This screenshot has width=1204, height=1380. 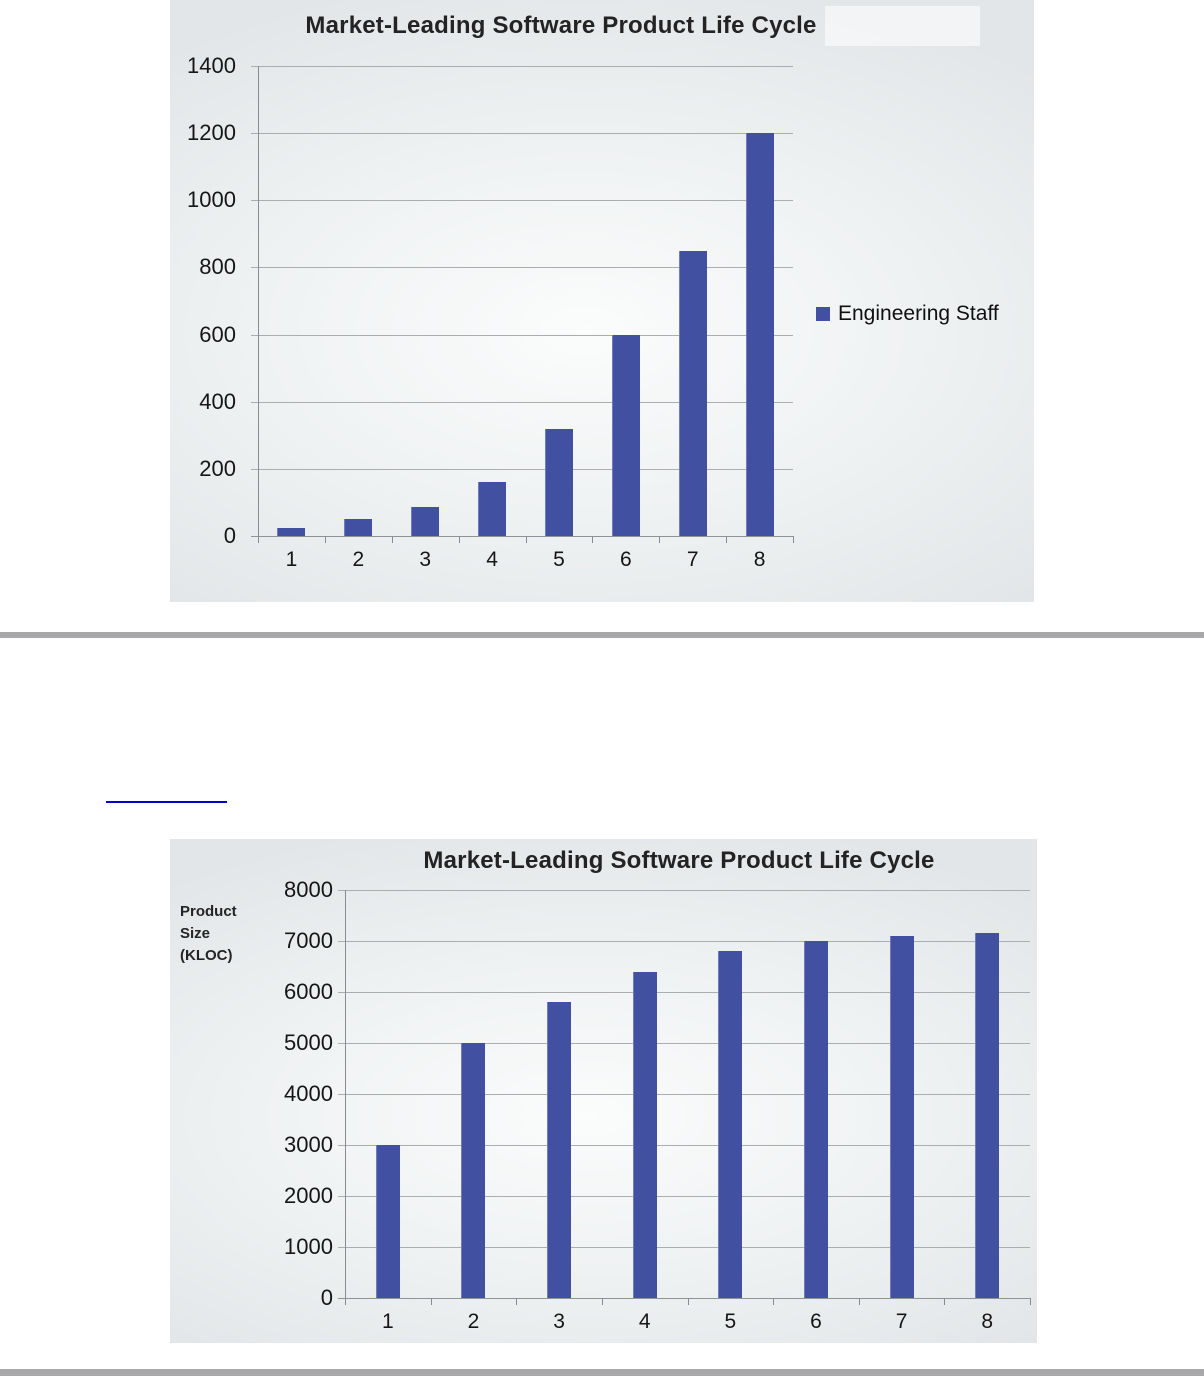 What do you see at coordinates (684, 1196) in the screenshot?
I see `gridline-2000` at bounding box center [684, 1196].